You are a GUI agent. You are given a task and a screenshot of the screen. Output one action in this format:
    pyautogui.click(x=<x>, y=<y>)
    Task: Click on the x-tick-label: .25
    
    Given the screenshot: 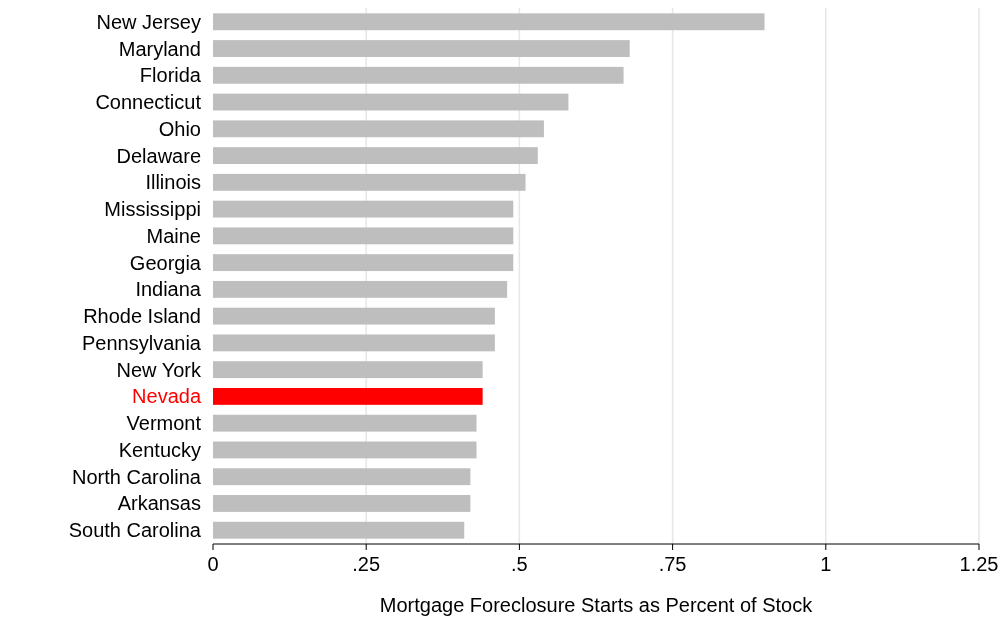 What is the action you would take?
    pyautogui.click(x=366, y=564)
    